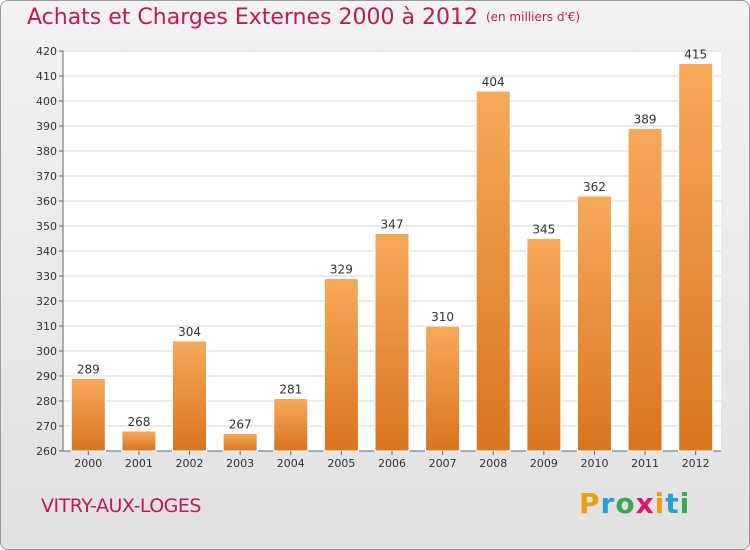 The height and width of the screenshot is (550, 750). I want to click on x-tick-label: 2002, so click(190, 463).